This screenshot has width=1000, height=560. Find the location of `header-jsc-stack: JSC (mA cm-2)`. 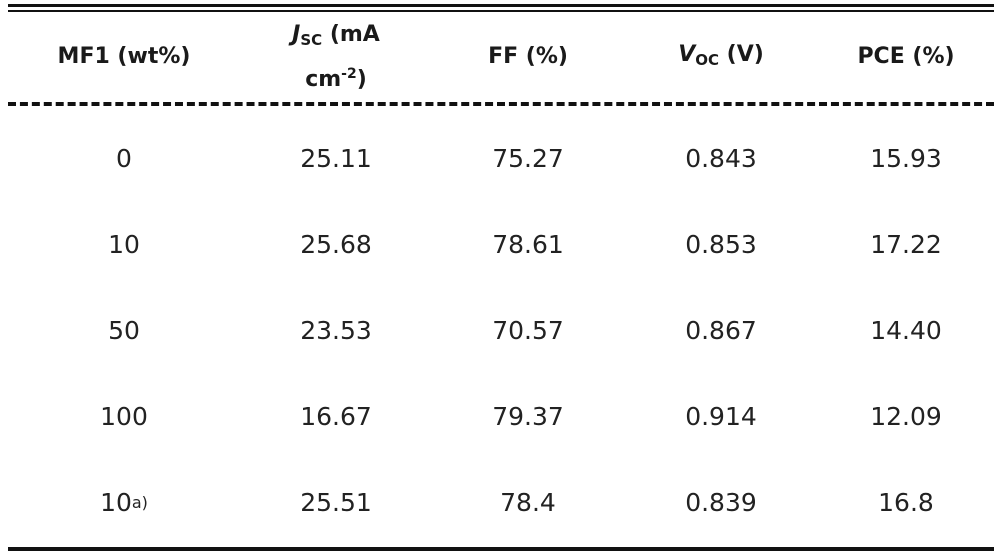

header-jsc-stack: JSC (mA cm-2) is located at coordinates (336, 57).